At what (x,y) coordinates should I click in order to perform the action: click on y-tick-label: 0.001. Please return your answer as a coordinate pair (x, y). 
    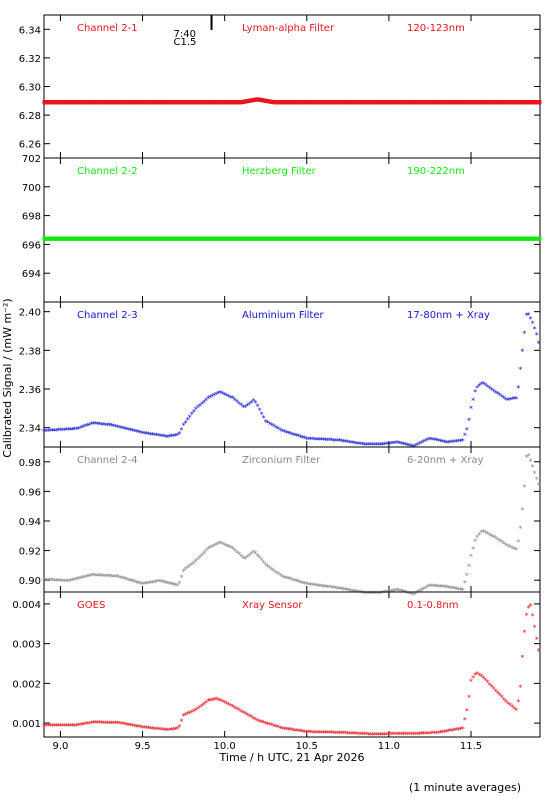
    Looking at the image, I should click on (26, 724).